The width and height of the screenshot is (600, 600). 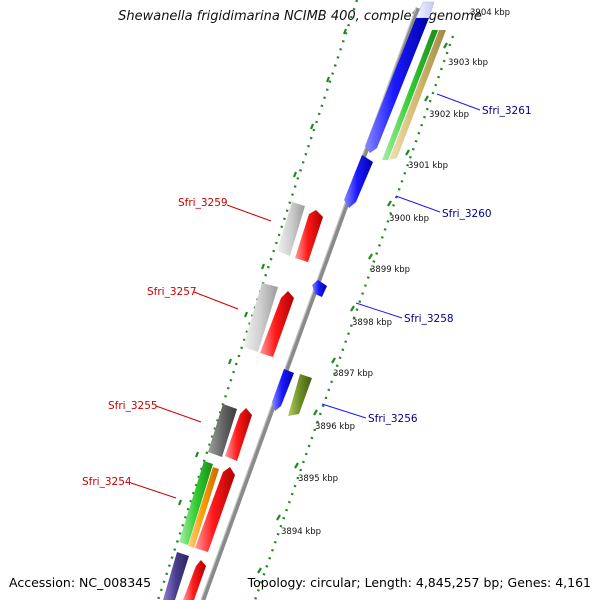 What do you see at coordinates (133, 406) in the screenshot?
I see `gene-label-sfri-3255: Sfri_3255` at bounding box center [133, 406].